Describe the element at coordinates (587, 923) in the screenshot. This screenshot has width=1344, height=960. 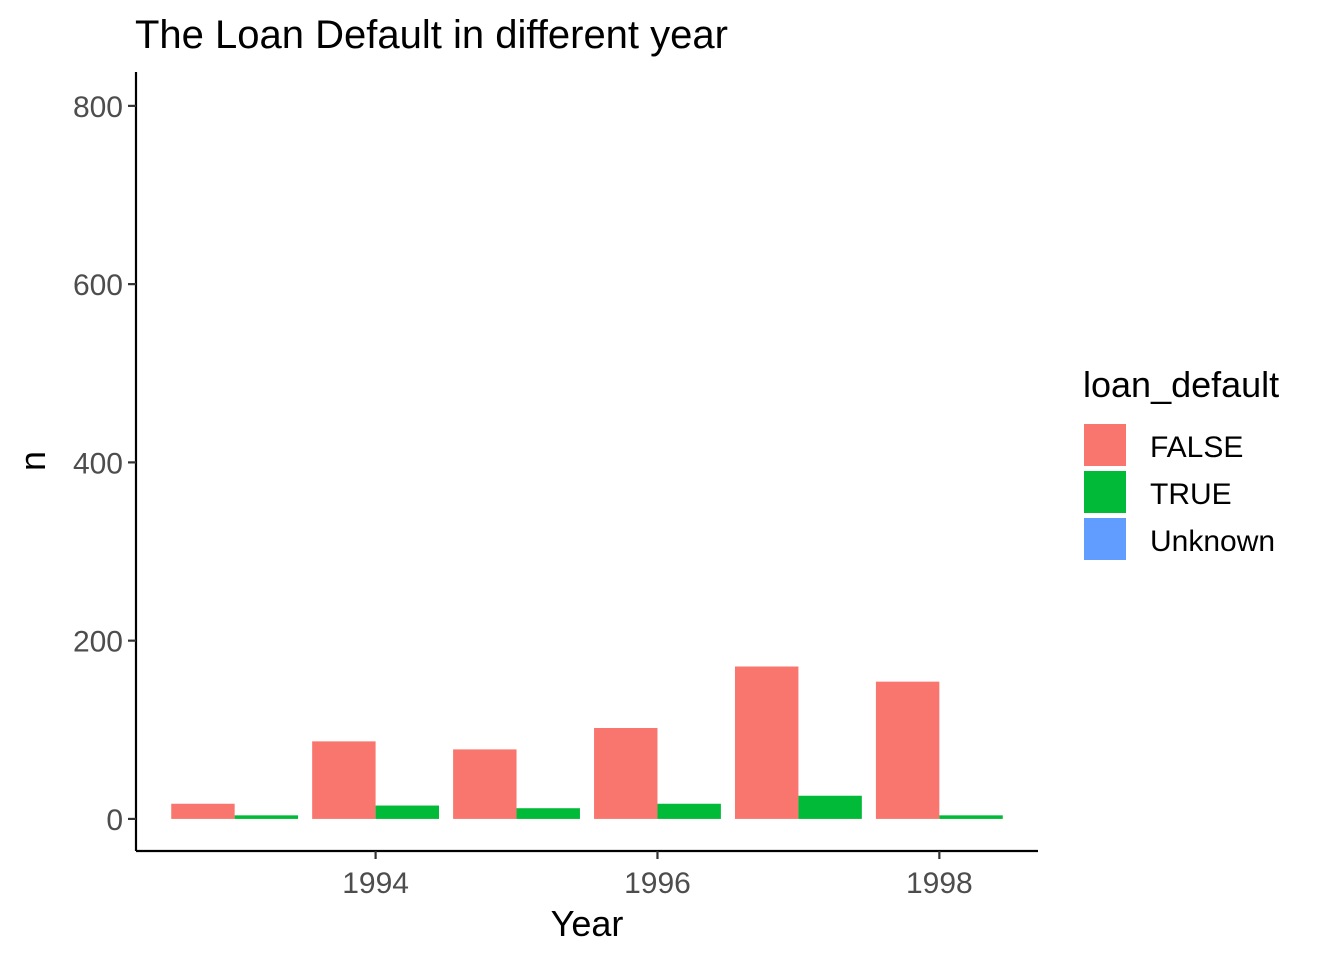
I see `x-axis-title: Year` at that location.